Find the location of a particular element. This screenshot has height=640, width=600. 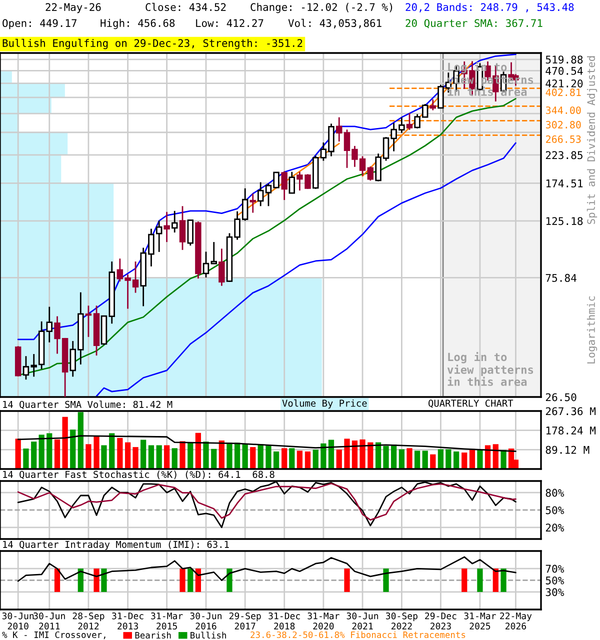

text: Open: 449.17 is located at coordinates (39, 24).